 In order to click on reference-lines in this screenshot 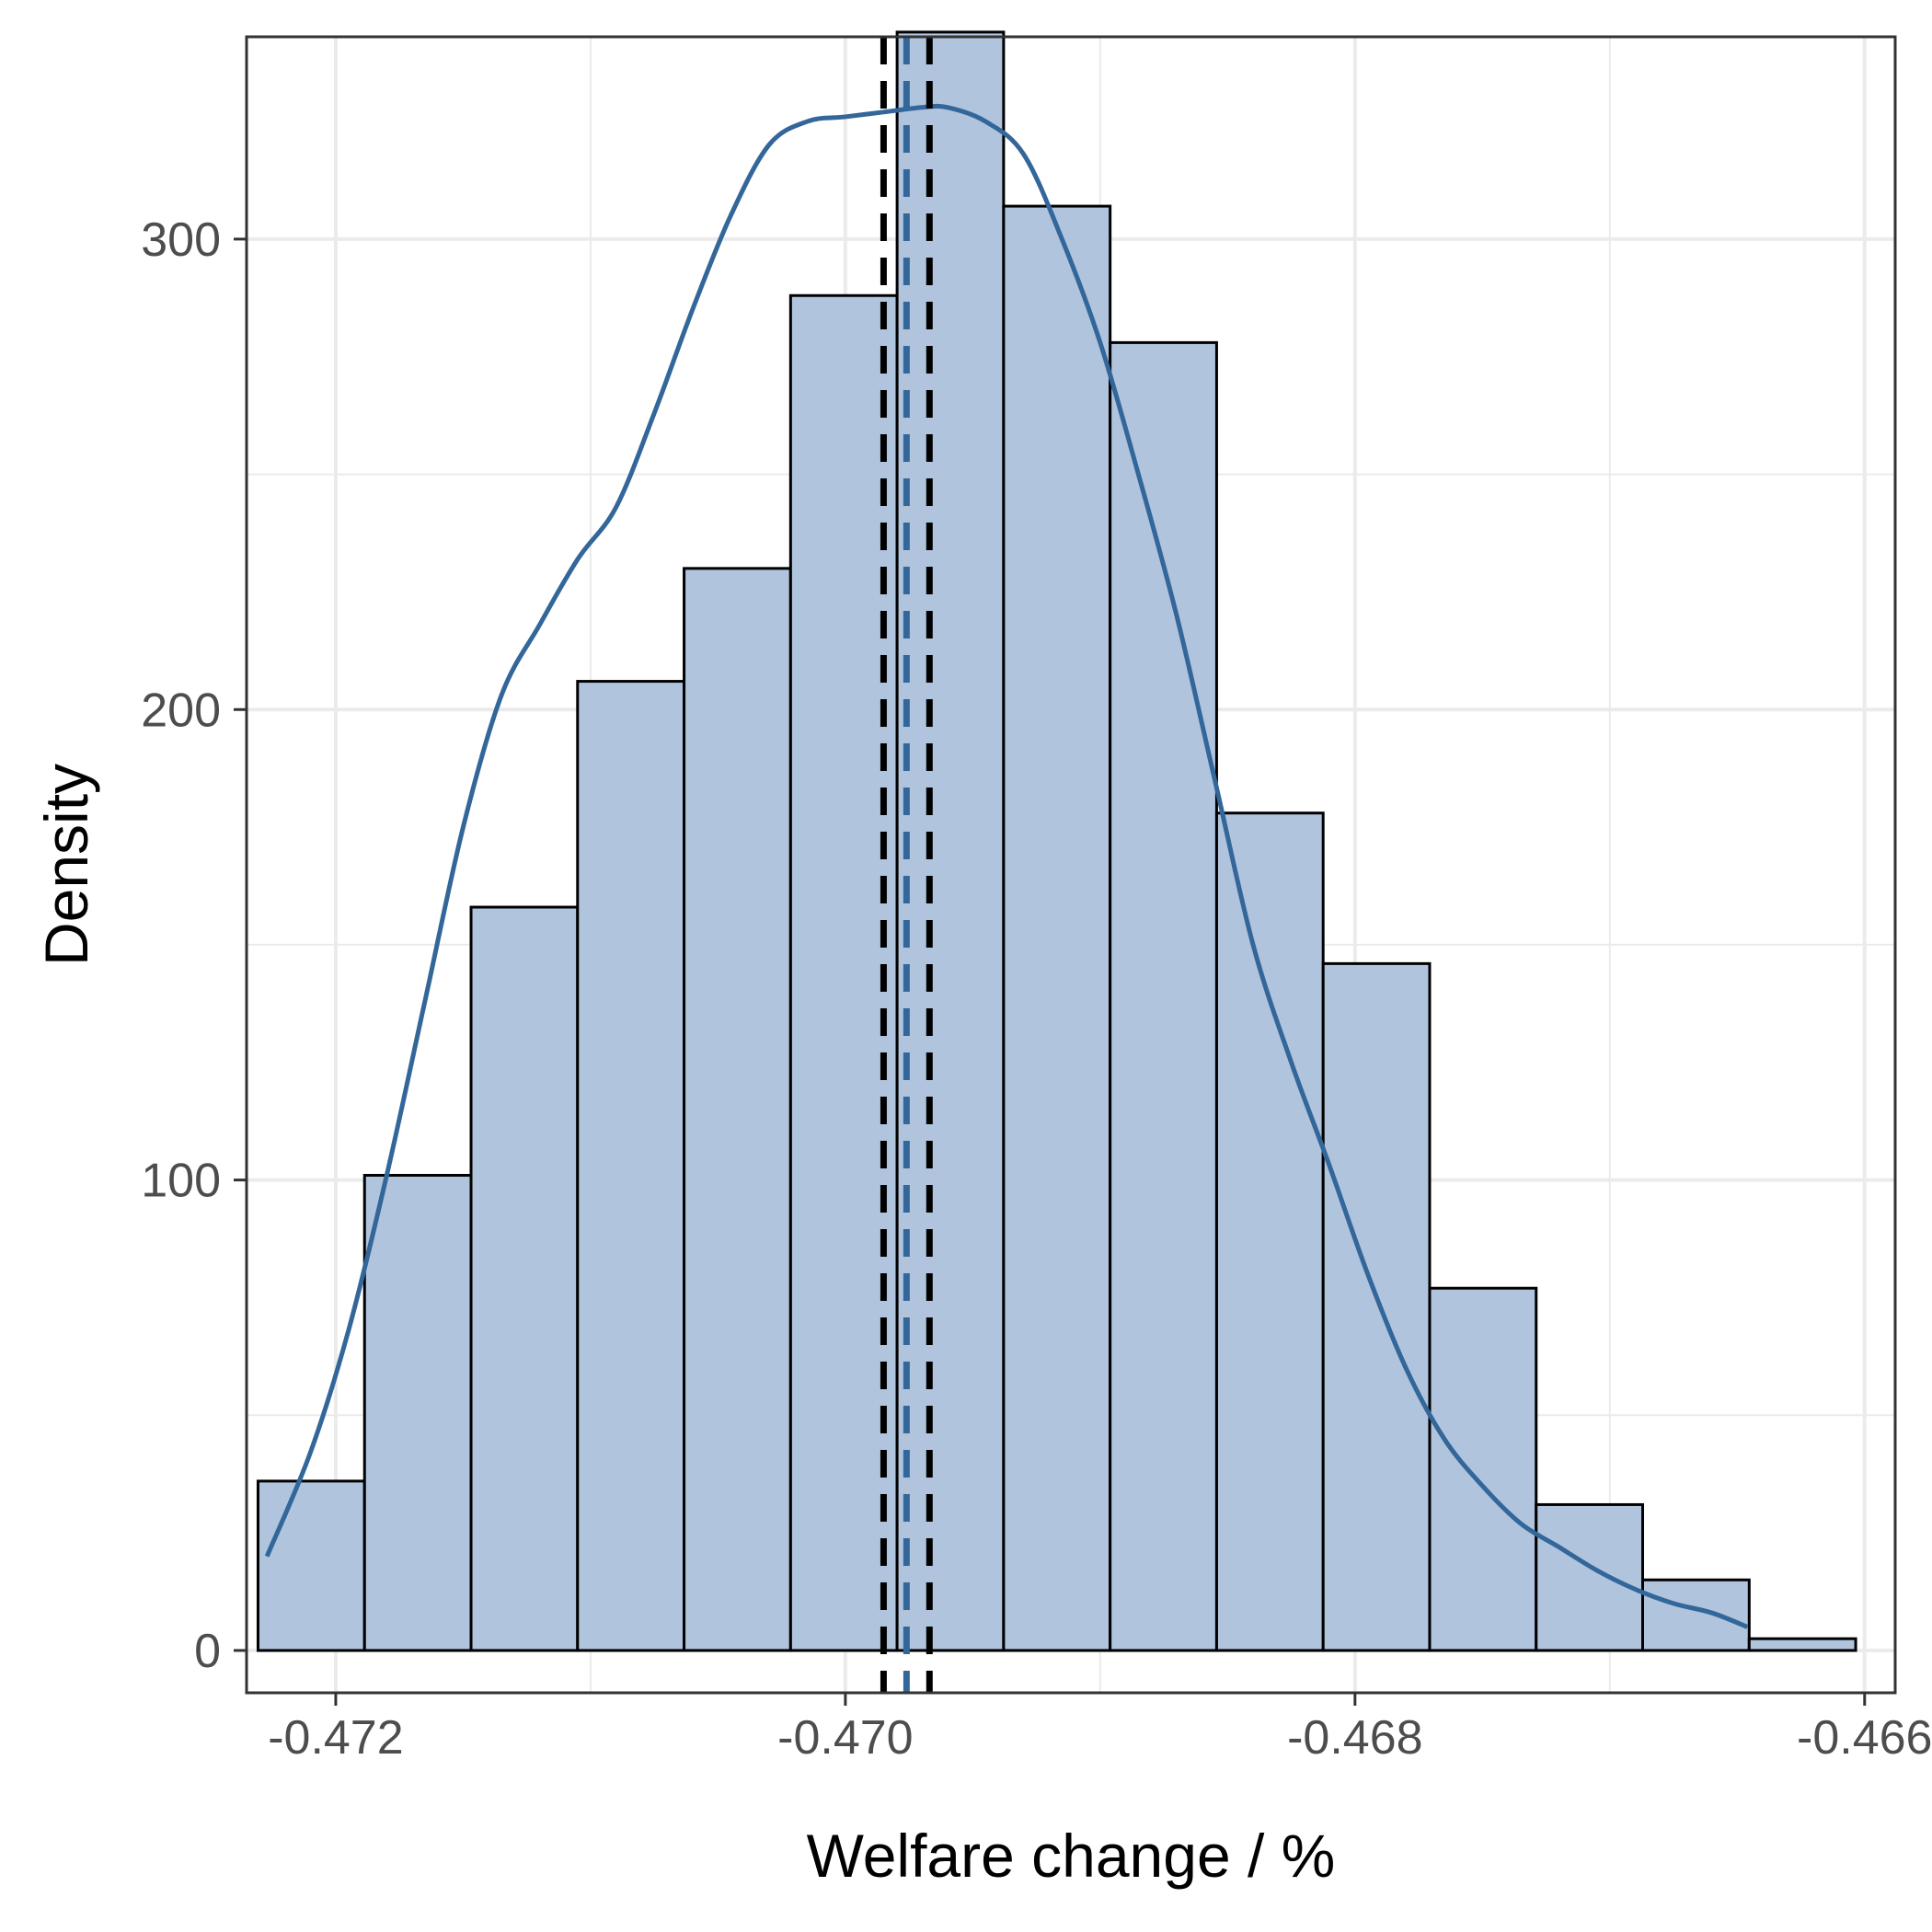, I will do `click(906, 865)`.